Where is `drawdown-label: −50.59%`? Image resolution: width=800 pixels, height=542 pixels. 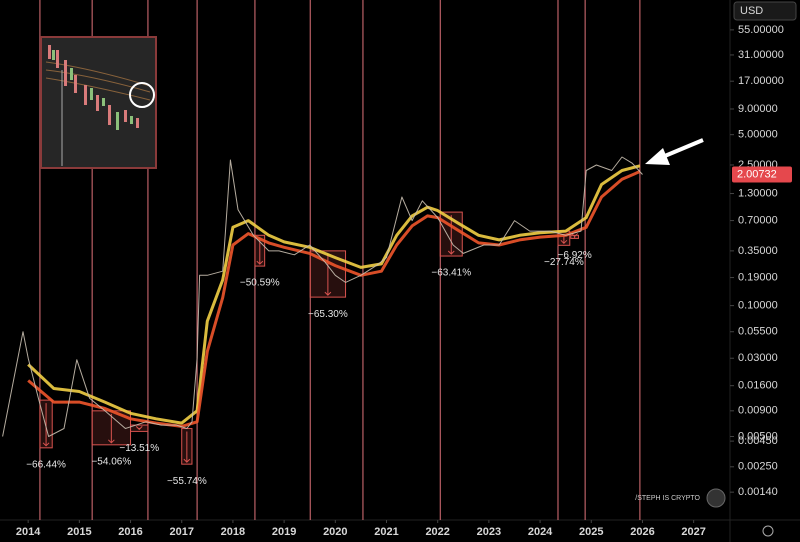 drawdown-label: −50.59% is located at coordinates (260, 283).